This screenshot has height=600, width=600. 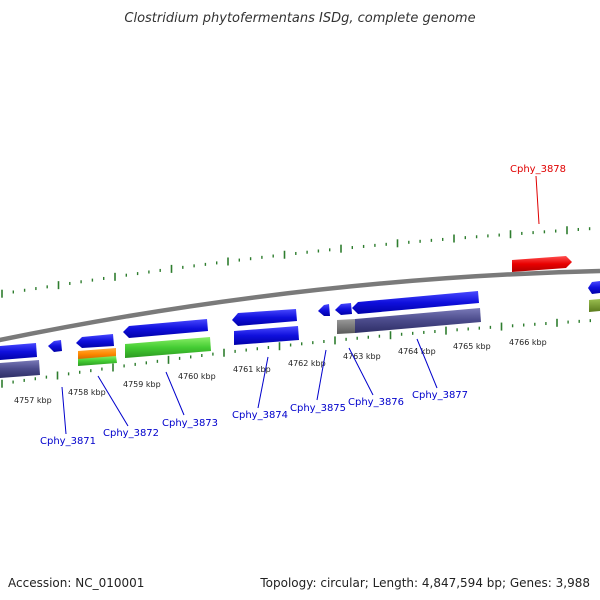 What do you see at coordinates (165, 328) in the screenshot?
I see `gene-feature-cphy3873` at bounding box center [165, 328].